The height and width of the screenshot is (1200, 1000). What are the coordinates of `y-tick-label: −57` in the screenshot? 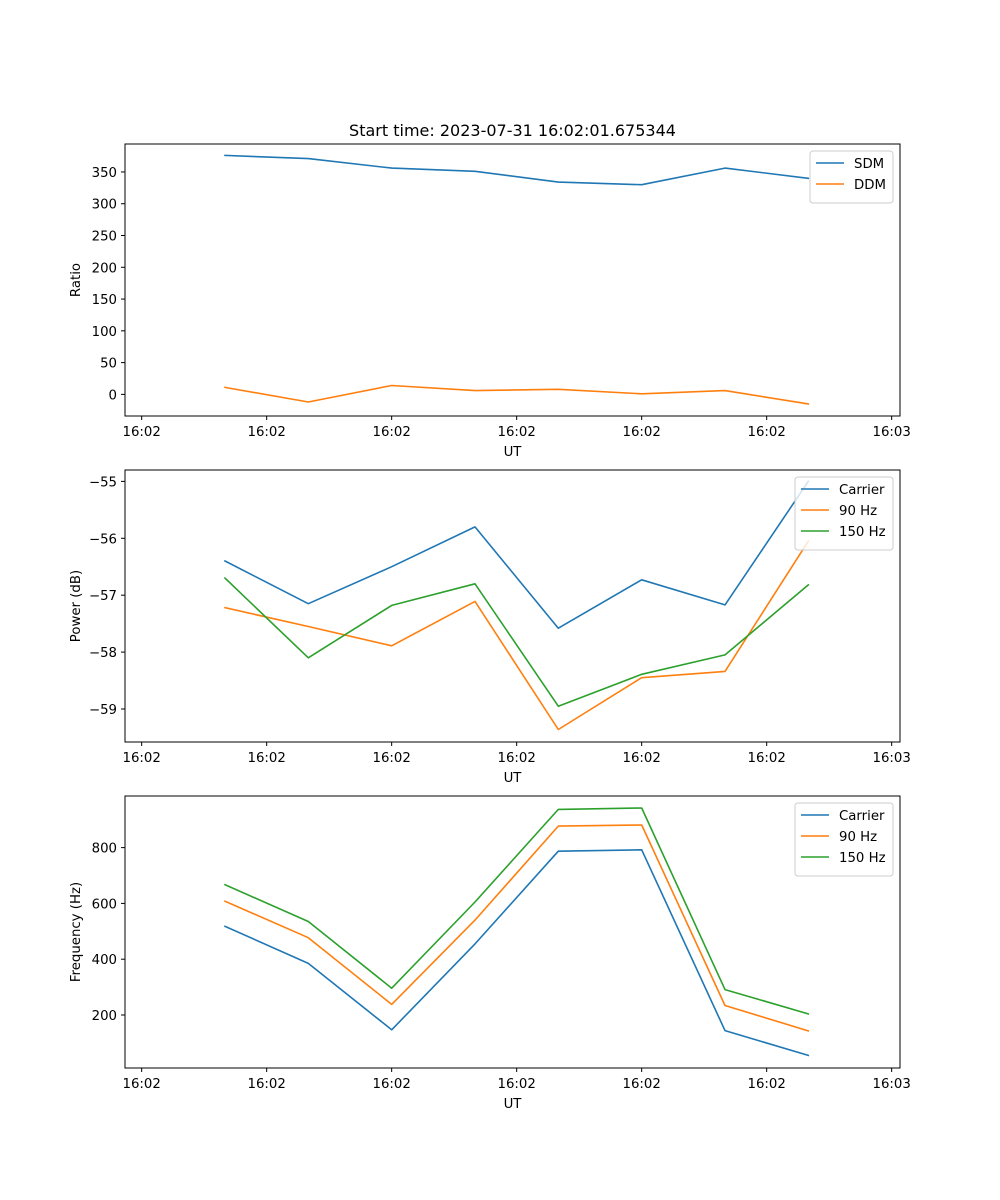 It's located at (103, 596).